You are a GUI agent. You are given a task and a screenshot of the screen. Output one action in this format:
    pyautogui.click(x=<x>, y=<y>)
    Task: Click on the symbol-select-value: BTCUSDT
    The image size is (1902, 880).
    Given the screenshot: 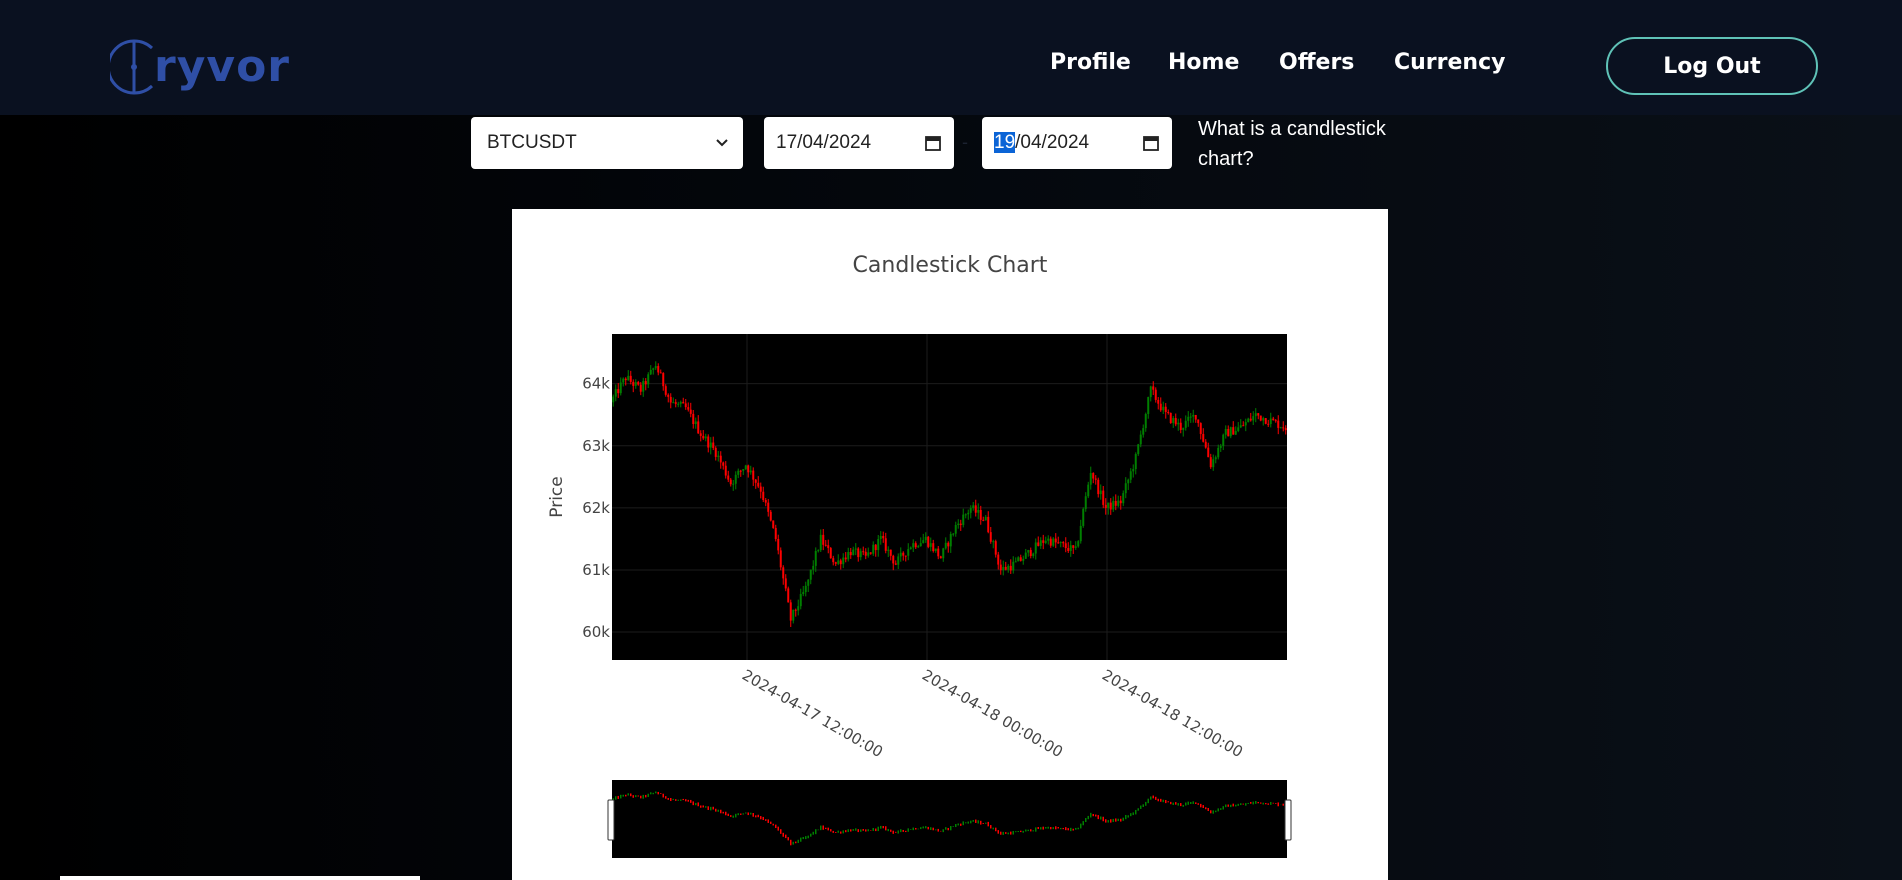 What is the action you would take?
    pyautogui.click(x=532, y=142)
    